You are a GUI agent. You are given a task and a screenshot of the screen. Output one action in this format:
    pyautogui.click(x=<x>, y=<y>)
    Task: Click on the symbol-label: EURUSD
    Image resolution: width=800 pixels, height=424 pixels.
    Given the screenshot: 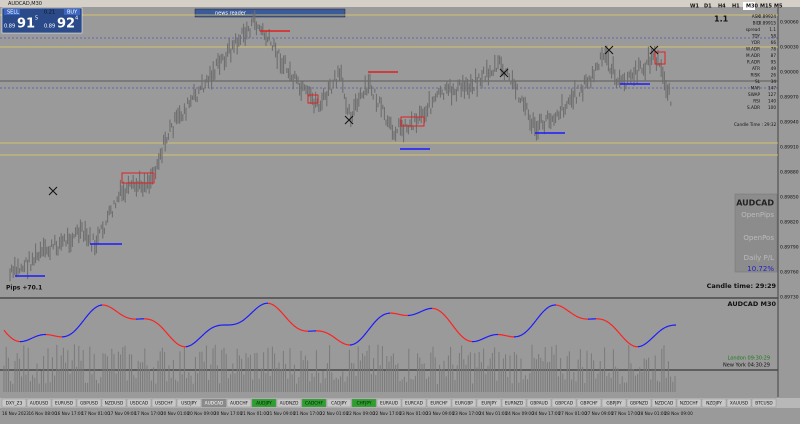 What is the action you would take?
    pyautogui.click(x=64, y=404)
    